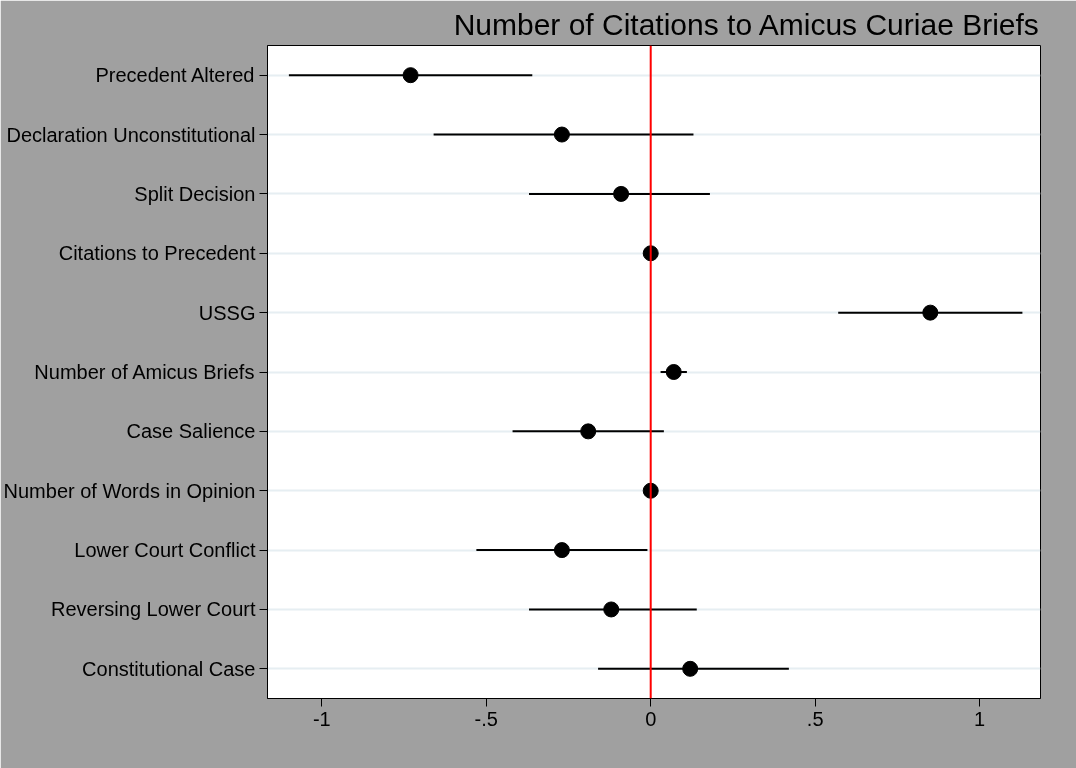  Describe the element at coordinates (321, 718) in the screenshot. I see `x-tick-label: -1` at that location.